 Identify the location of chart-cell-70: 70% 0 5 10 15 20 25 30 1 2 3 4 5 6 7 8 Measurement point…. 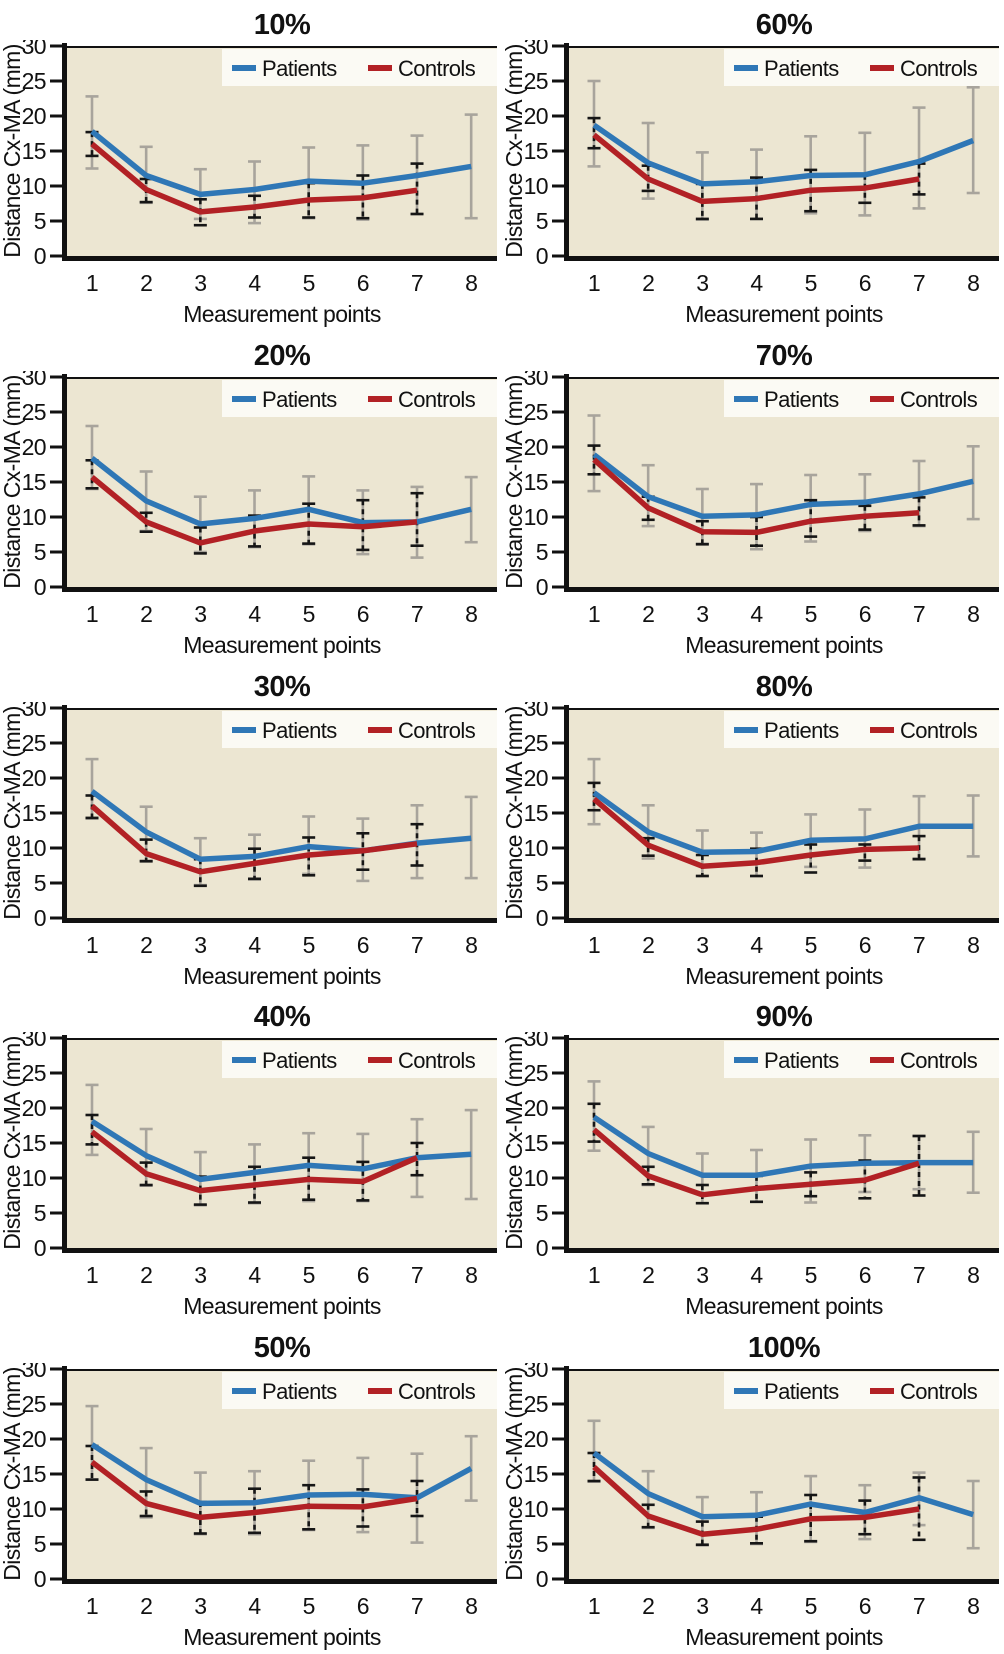
(753, 496).